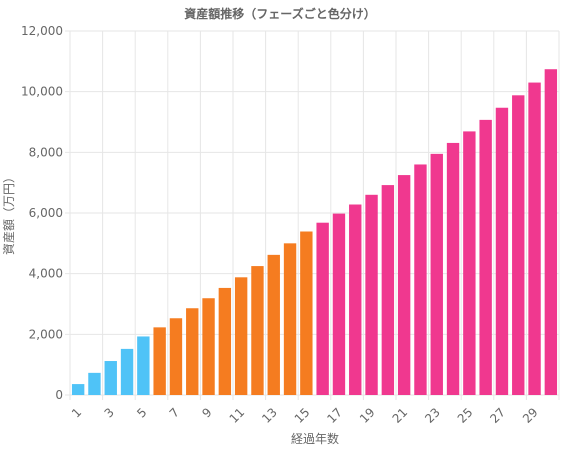 This screenshot has width=561, height=450. I want to click on y-tick-label: 0, so click(59, 395).